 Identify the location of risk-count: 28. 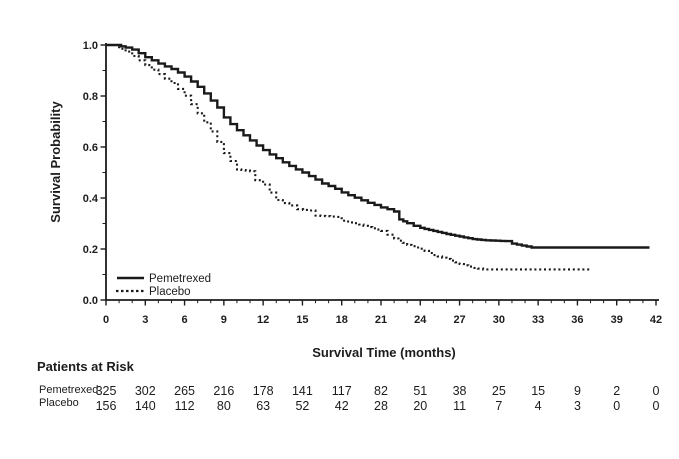
(381, 406).